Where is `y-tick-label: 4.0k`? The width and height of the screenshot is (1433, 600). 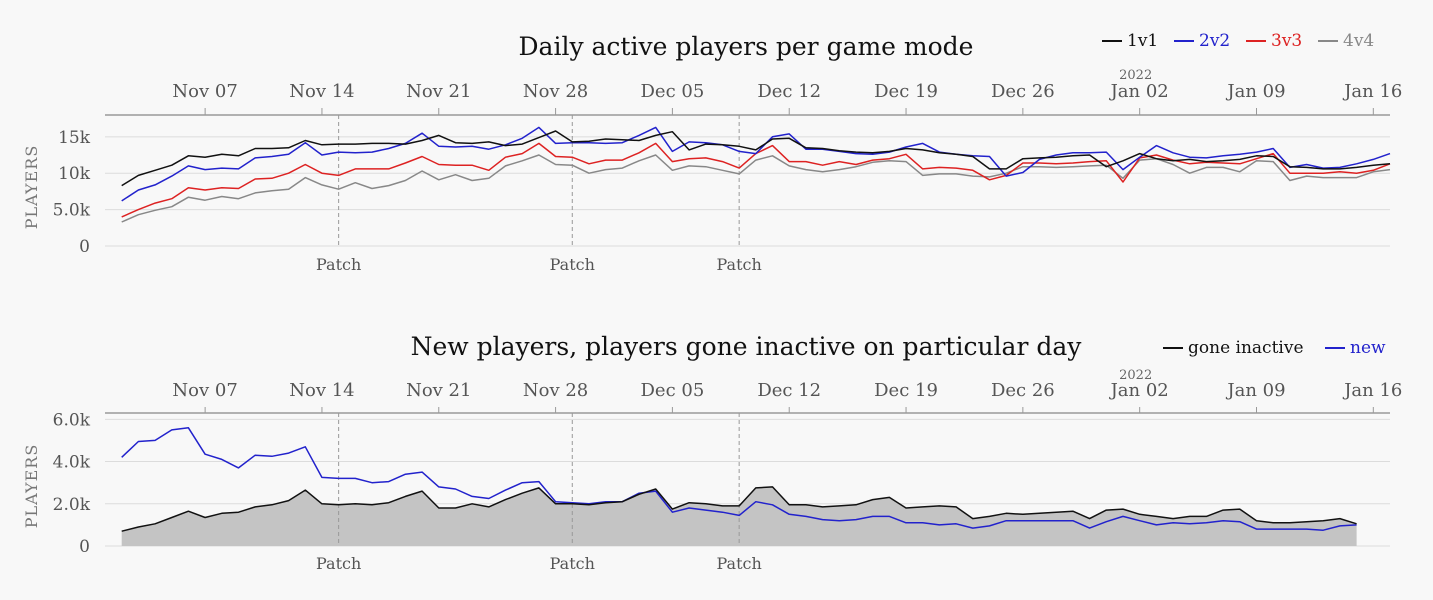 y-tick-label: 4.0k is located at coordinates (72, 463).